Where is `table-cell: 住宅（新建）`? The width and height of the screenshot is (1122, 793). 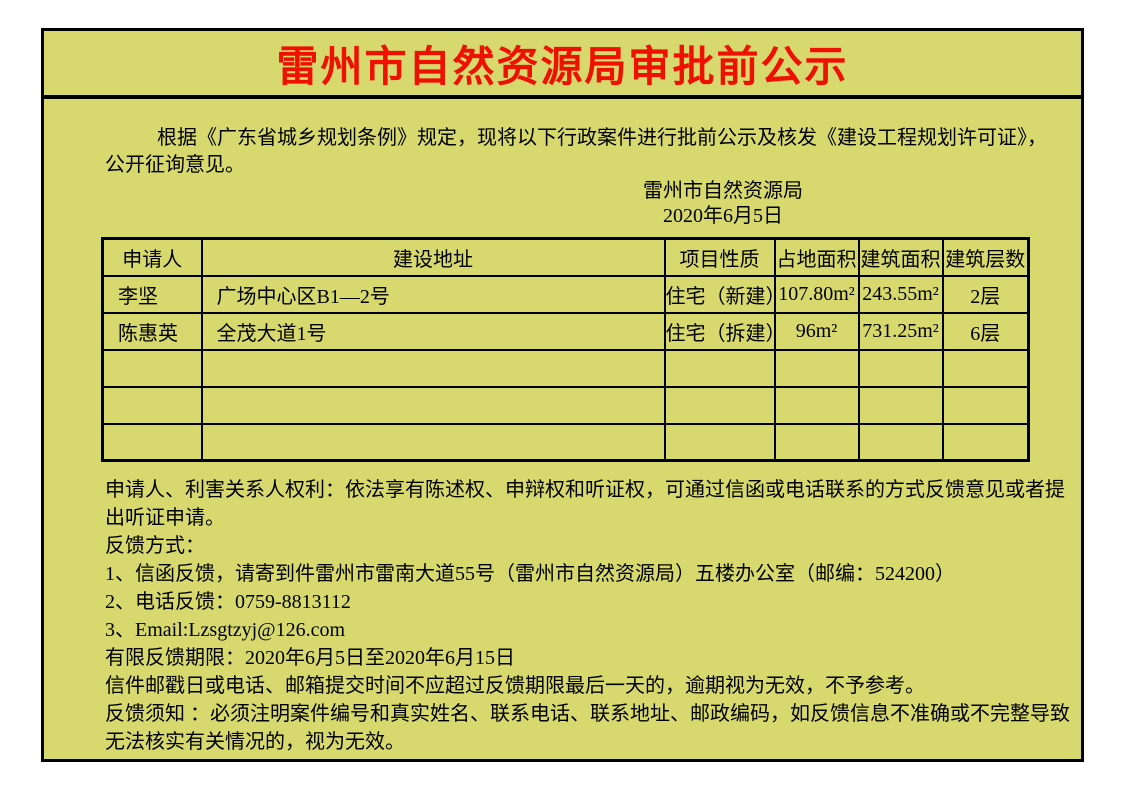
table-cell: 住宅（新建） is located at coordinates (719, 294).